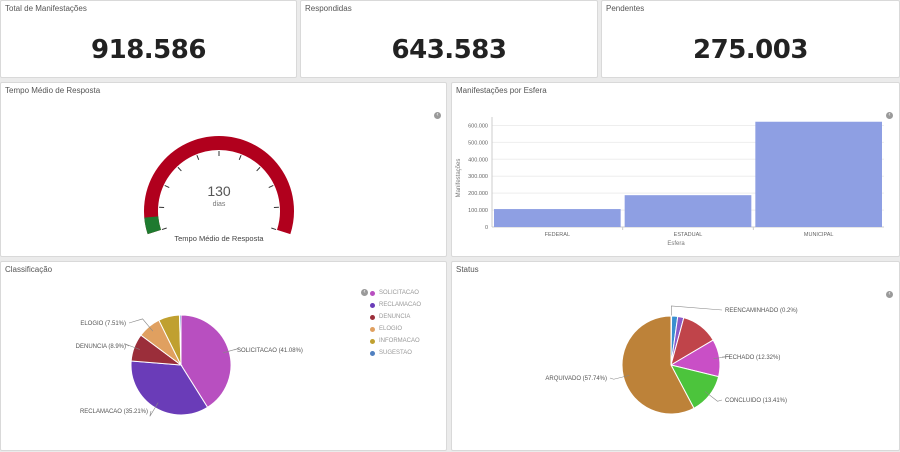  Describe the element at coordinates (478, 177) in the screenshot. I see `bar-ytick-label: 300.000` at that location.